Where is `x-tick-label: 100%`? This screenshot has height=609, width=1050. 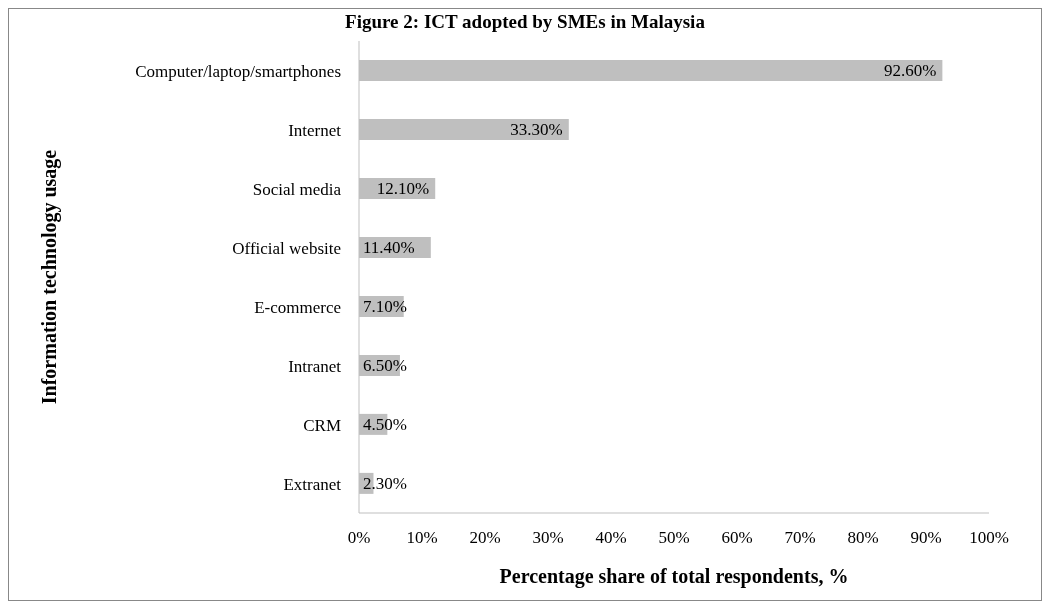
x-tick-label: 100% is located at coordinates (989, 538).